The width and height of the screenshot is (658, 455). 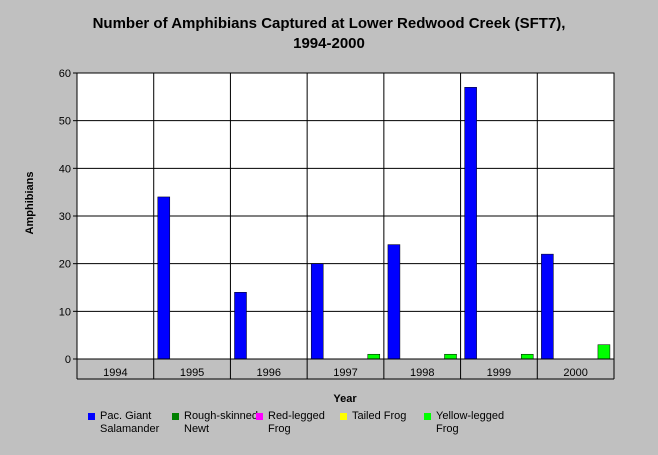 What do you see at coordinates (470, 422) in the screenshot?
I see `legend-label: Yellow-legged Frog` at bounding box center [470, 422].